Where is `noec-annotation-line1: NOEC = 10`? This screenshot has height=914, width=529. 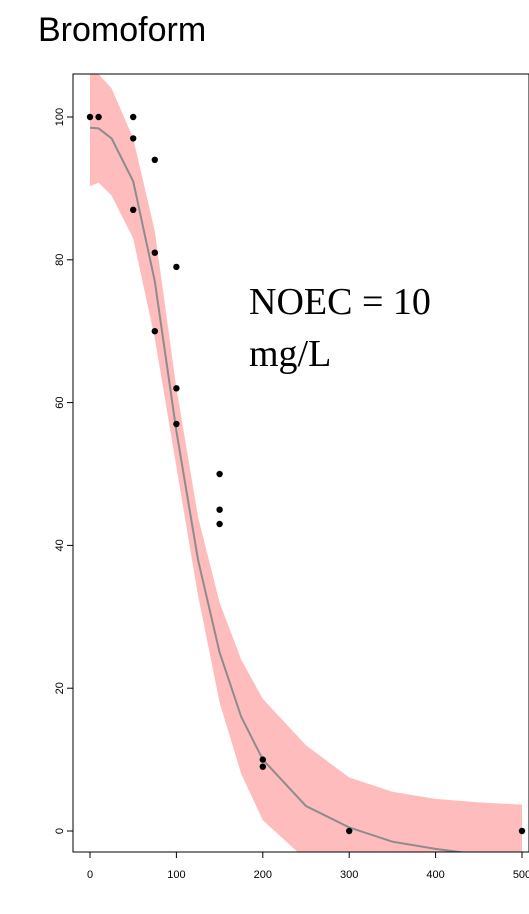
noec-annotation-line1: NOEC = 10 is located at coordinates (340, 302).